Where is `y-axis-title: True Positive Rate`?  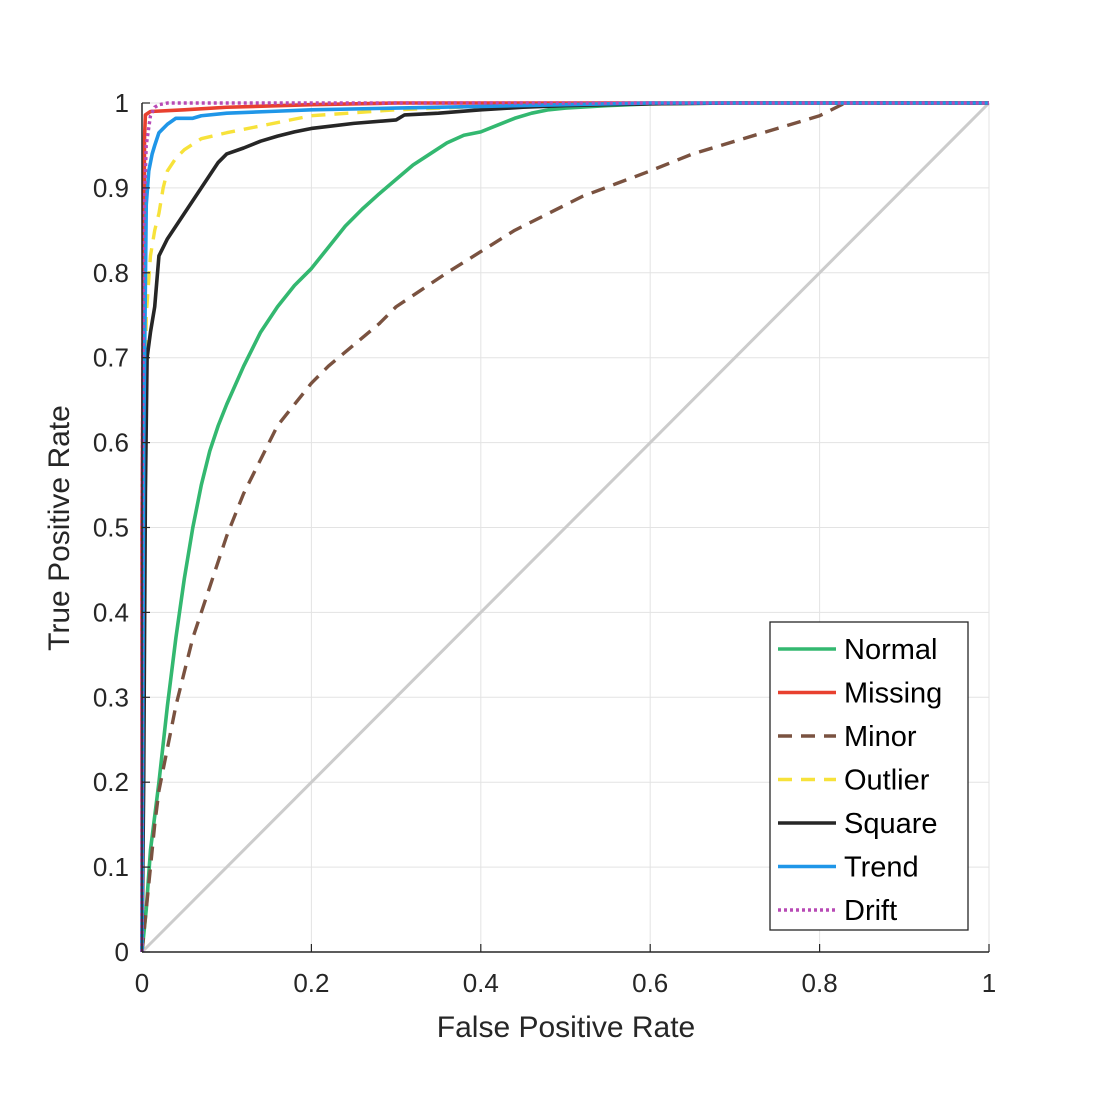
y-axis-title: True Positive Rate is located at coordinates (59, 528).